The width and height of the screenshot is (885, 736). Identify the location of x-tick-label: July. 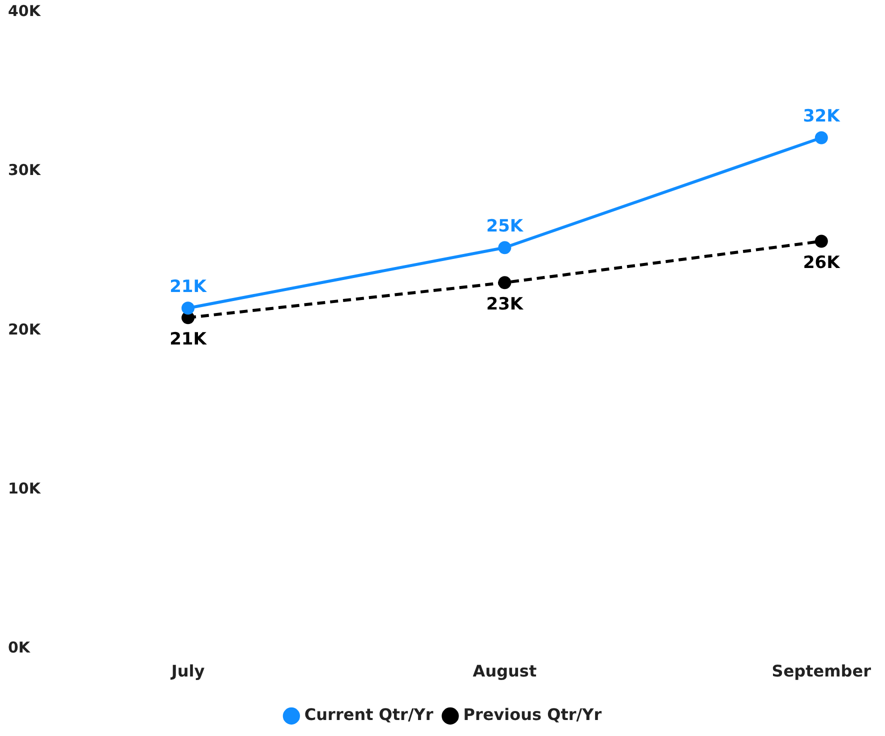
(188, 671).